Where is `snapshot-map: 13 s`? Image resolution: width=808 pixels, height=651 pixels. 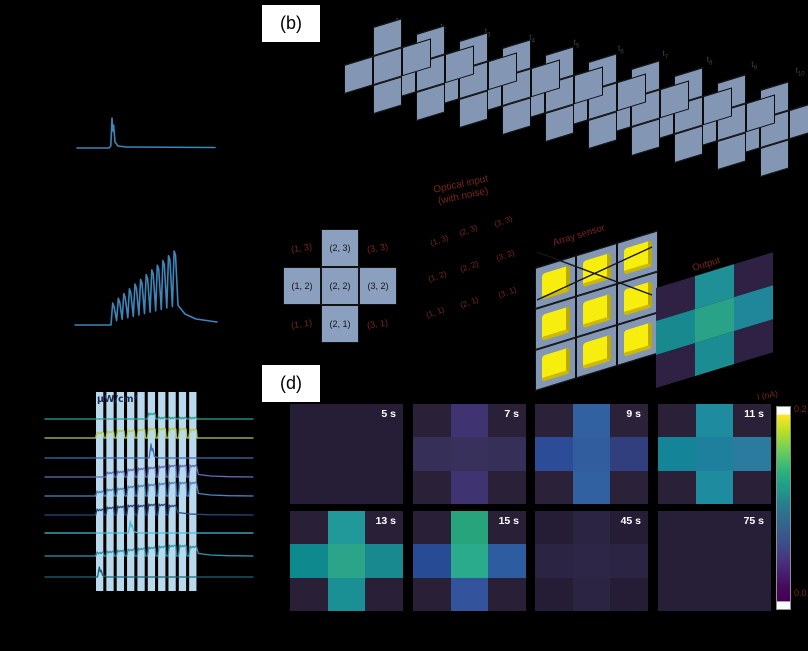
snapshot-map: 13 s is located at coordinates (346, 561).